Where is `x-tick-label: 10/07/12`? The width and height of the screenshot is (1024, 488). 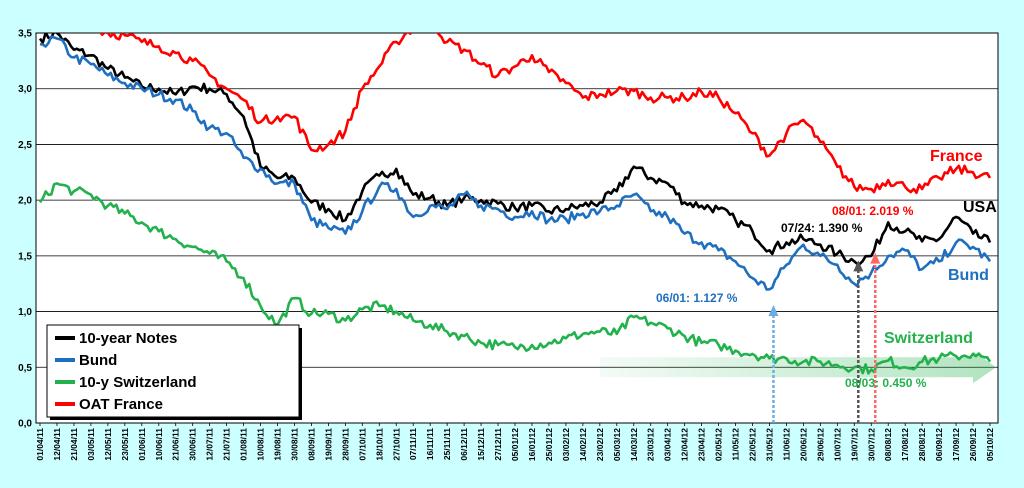
x-tick-label: 10/07/12 is located at coordinates (837, 444).